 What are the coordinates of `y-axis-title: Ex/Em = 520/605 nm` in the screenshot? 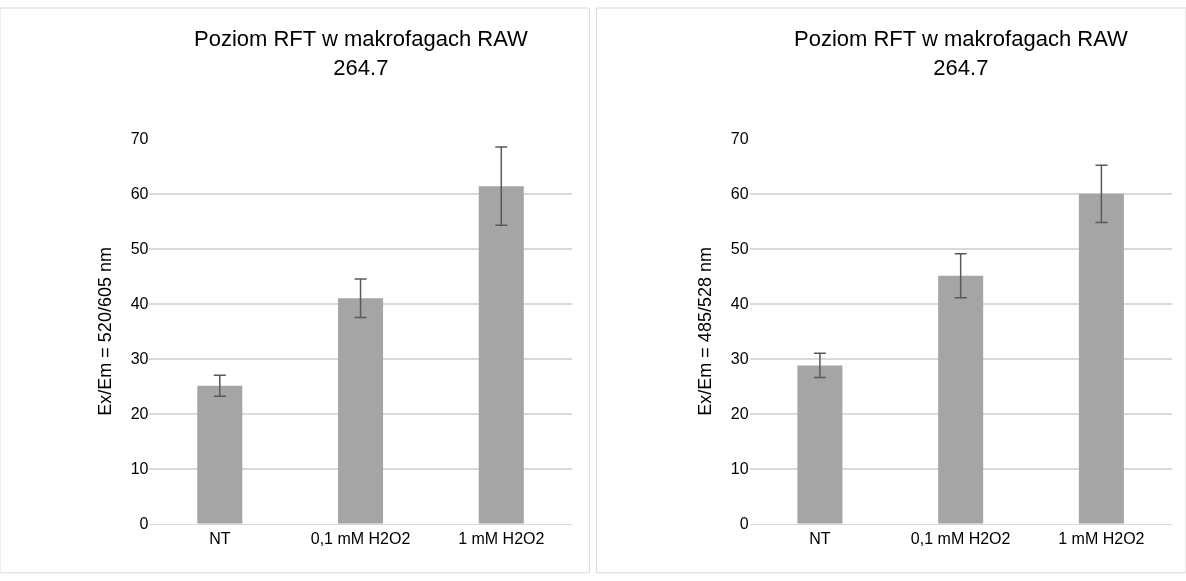 It's located at (104, 331).